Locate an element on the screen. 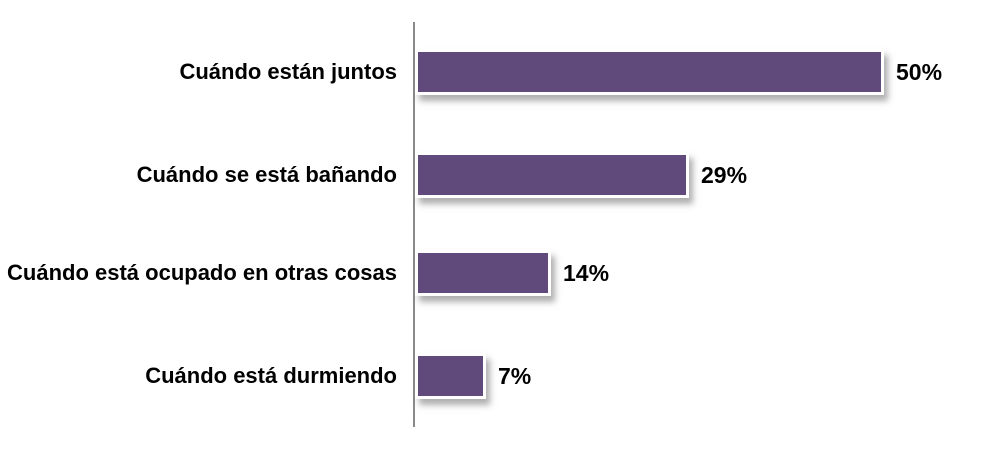 This screenshot has width=995, height=450. category-label: Cuándo está durmiendo is located at coordinates (271, 375).